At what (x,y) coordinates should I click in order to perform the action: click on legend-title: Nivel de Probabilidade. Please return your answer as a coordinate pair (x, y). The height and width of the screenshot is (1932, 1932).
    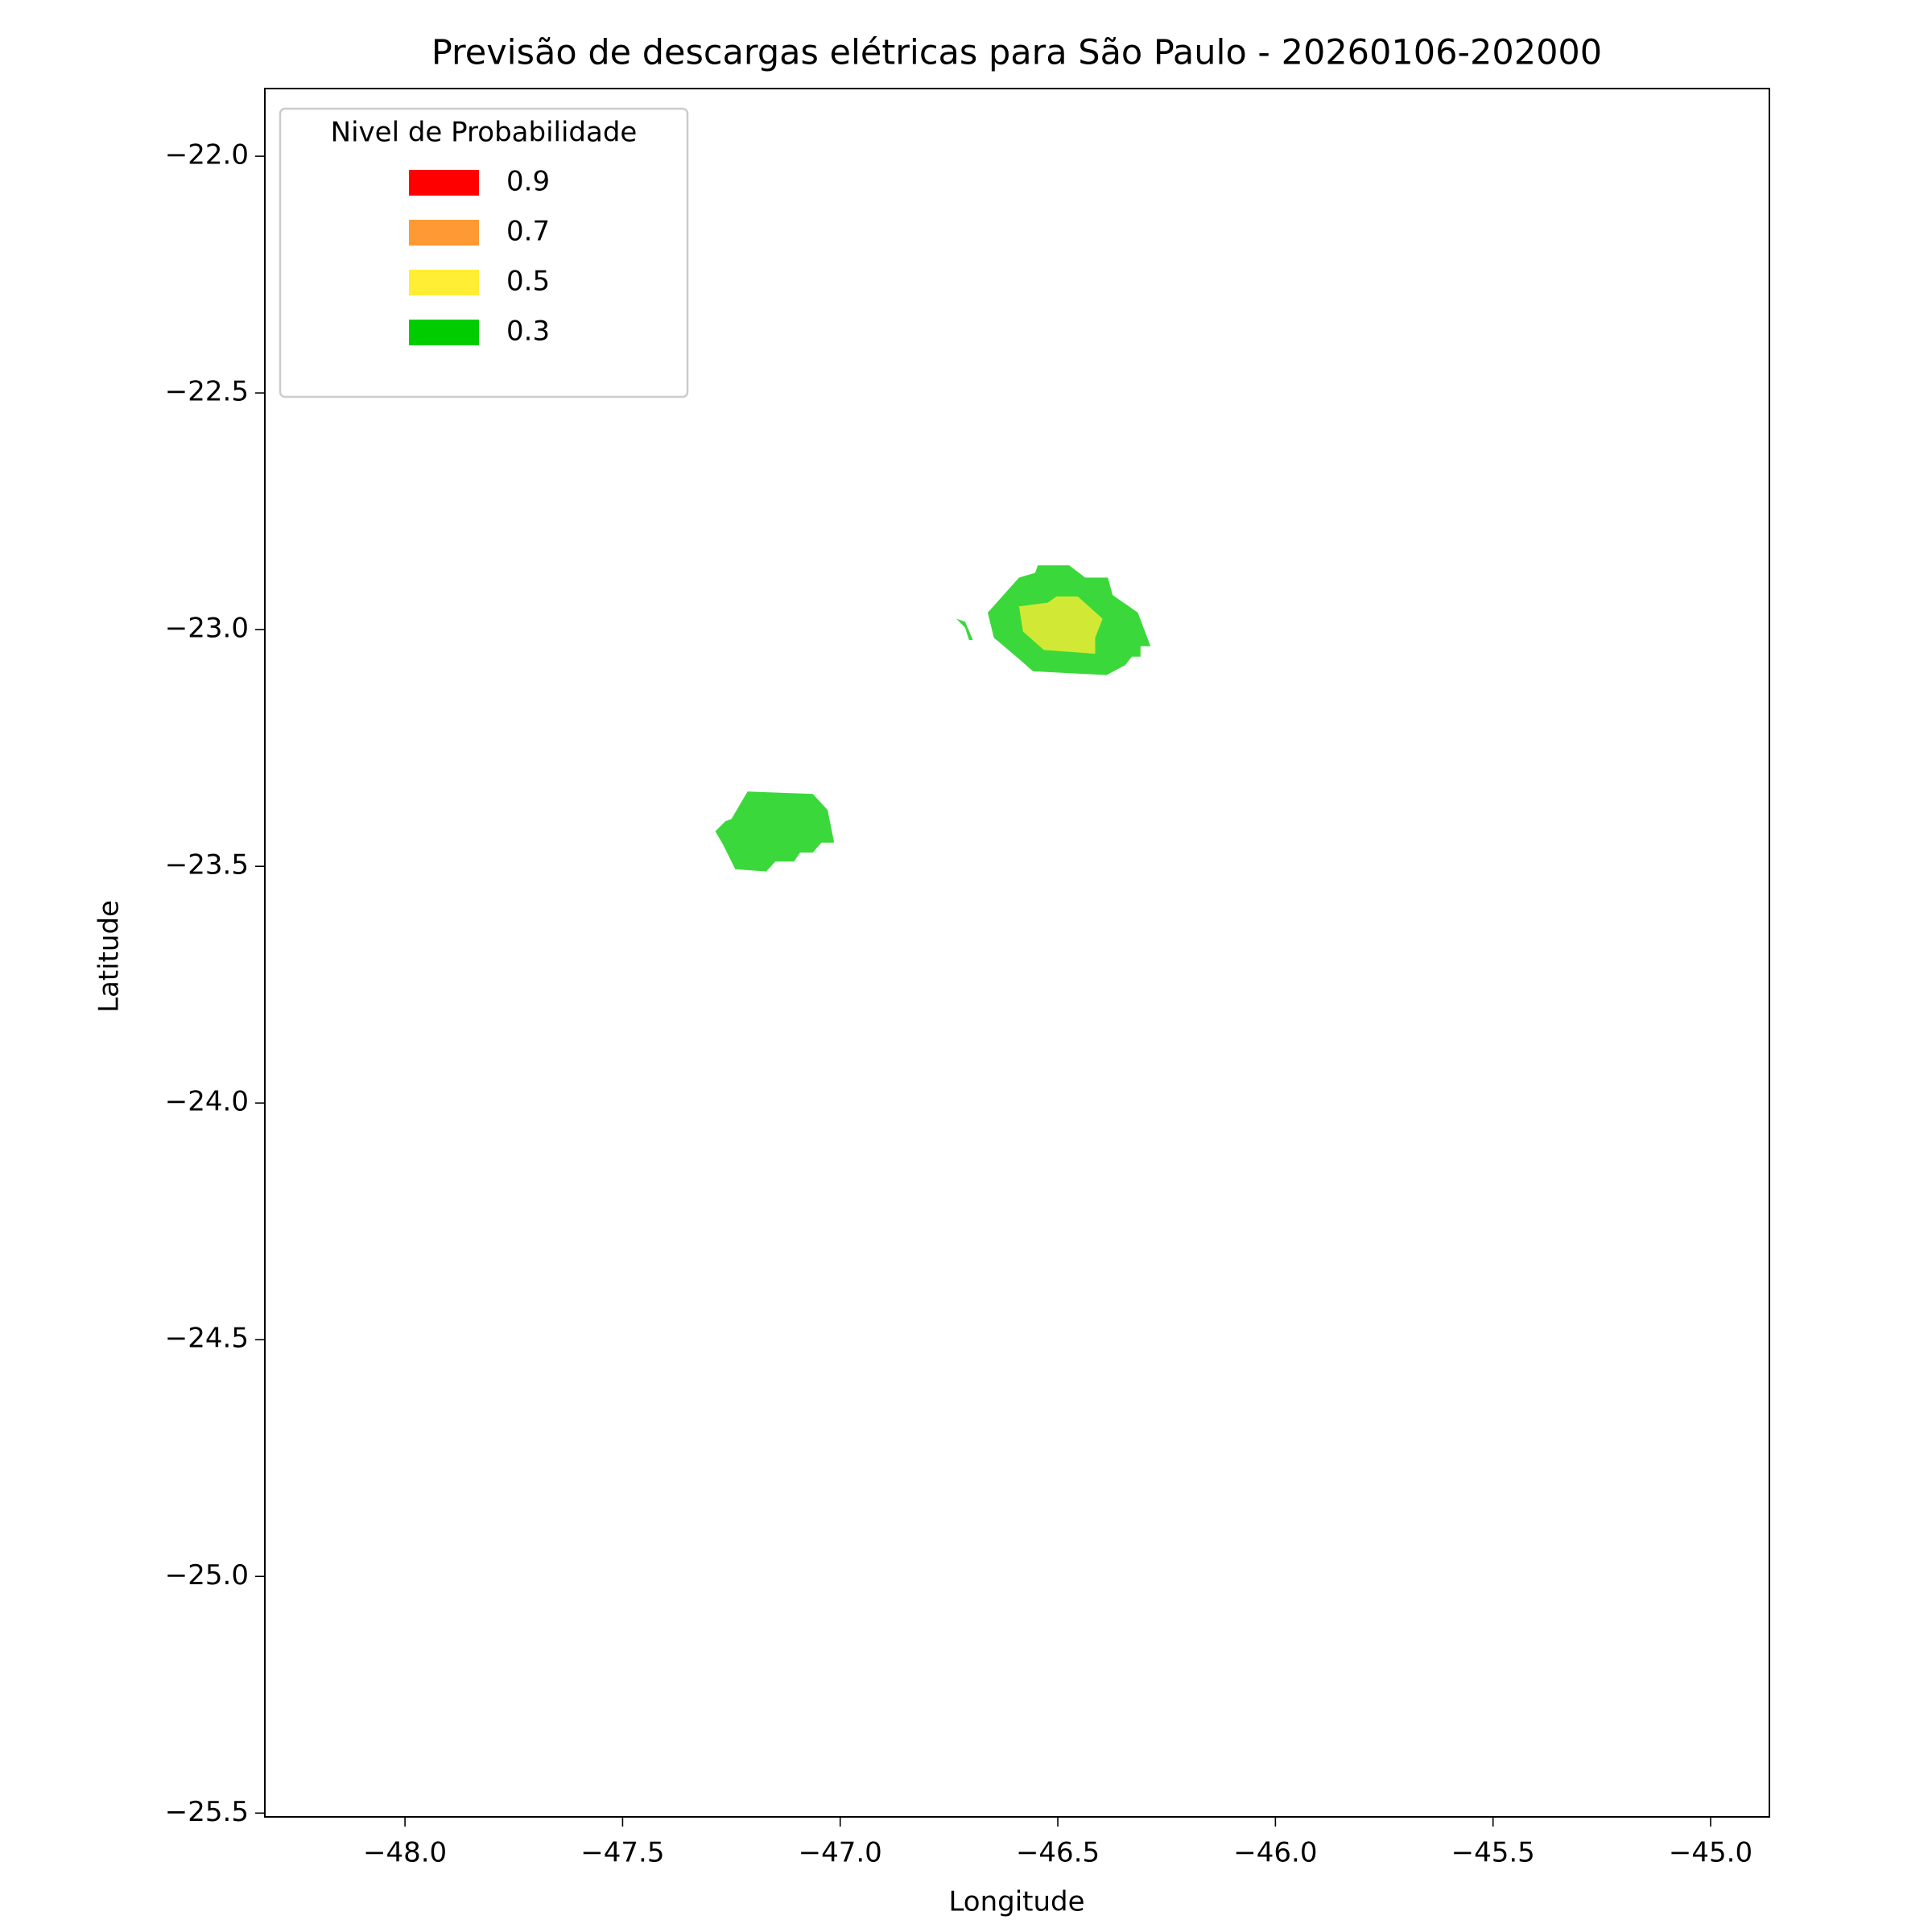
    Looking at the image, I should click on (484, 133).